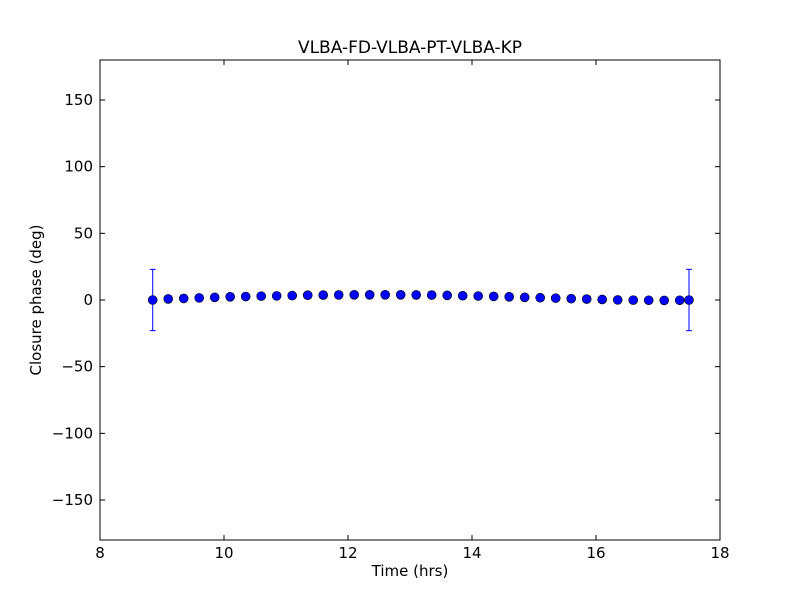 The width and height of the screenshot is (800, 600). I want to click on x-axis-label: Time (hrs), so click(410, 571).